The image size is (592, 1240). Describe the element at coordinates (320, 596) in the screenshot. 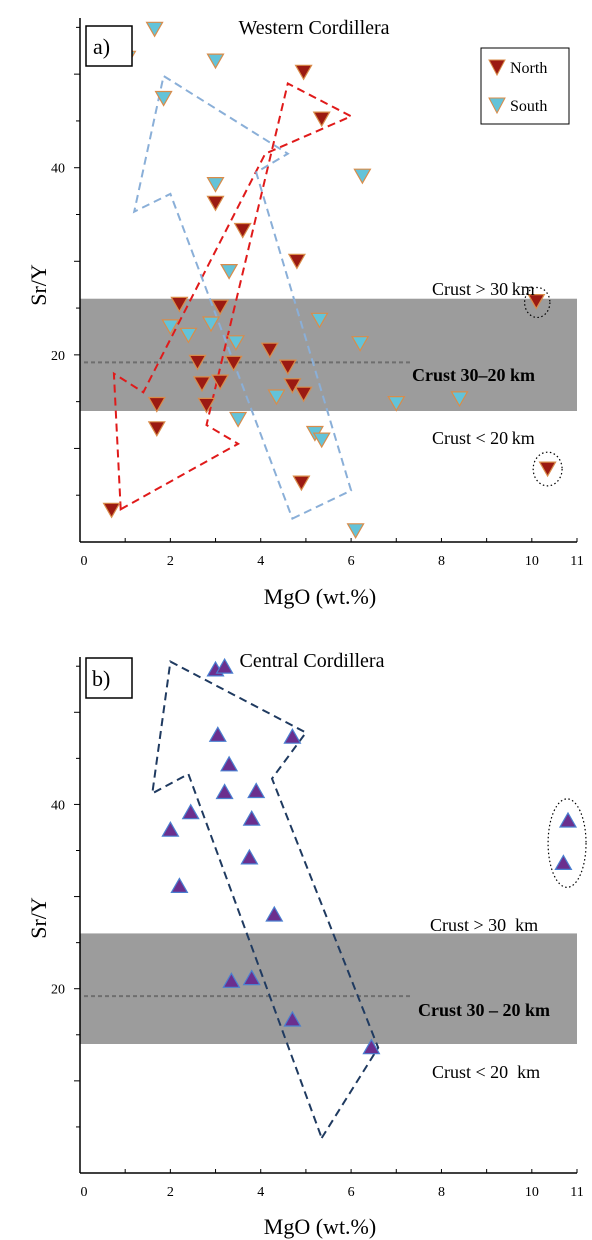

I see `x-axis-title: MgO (wt.%)` at that location.